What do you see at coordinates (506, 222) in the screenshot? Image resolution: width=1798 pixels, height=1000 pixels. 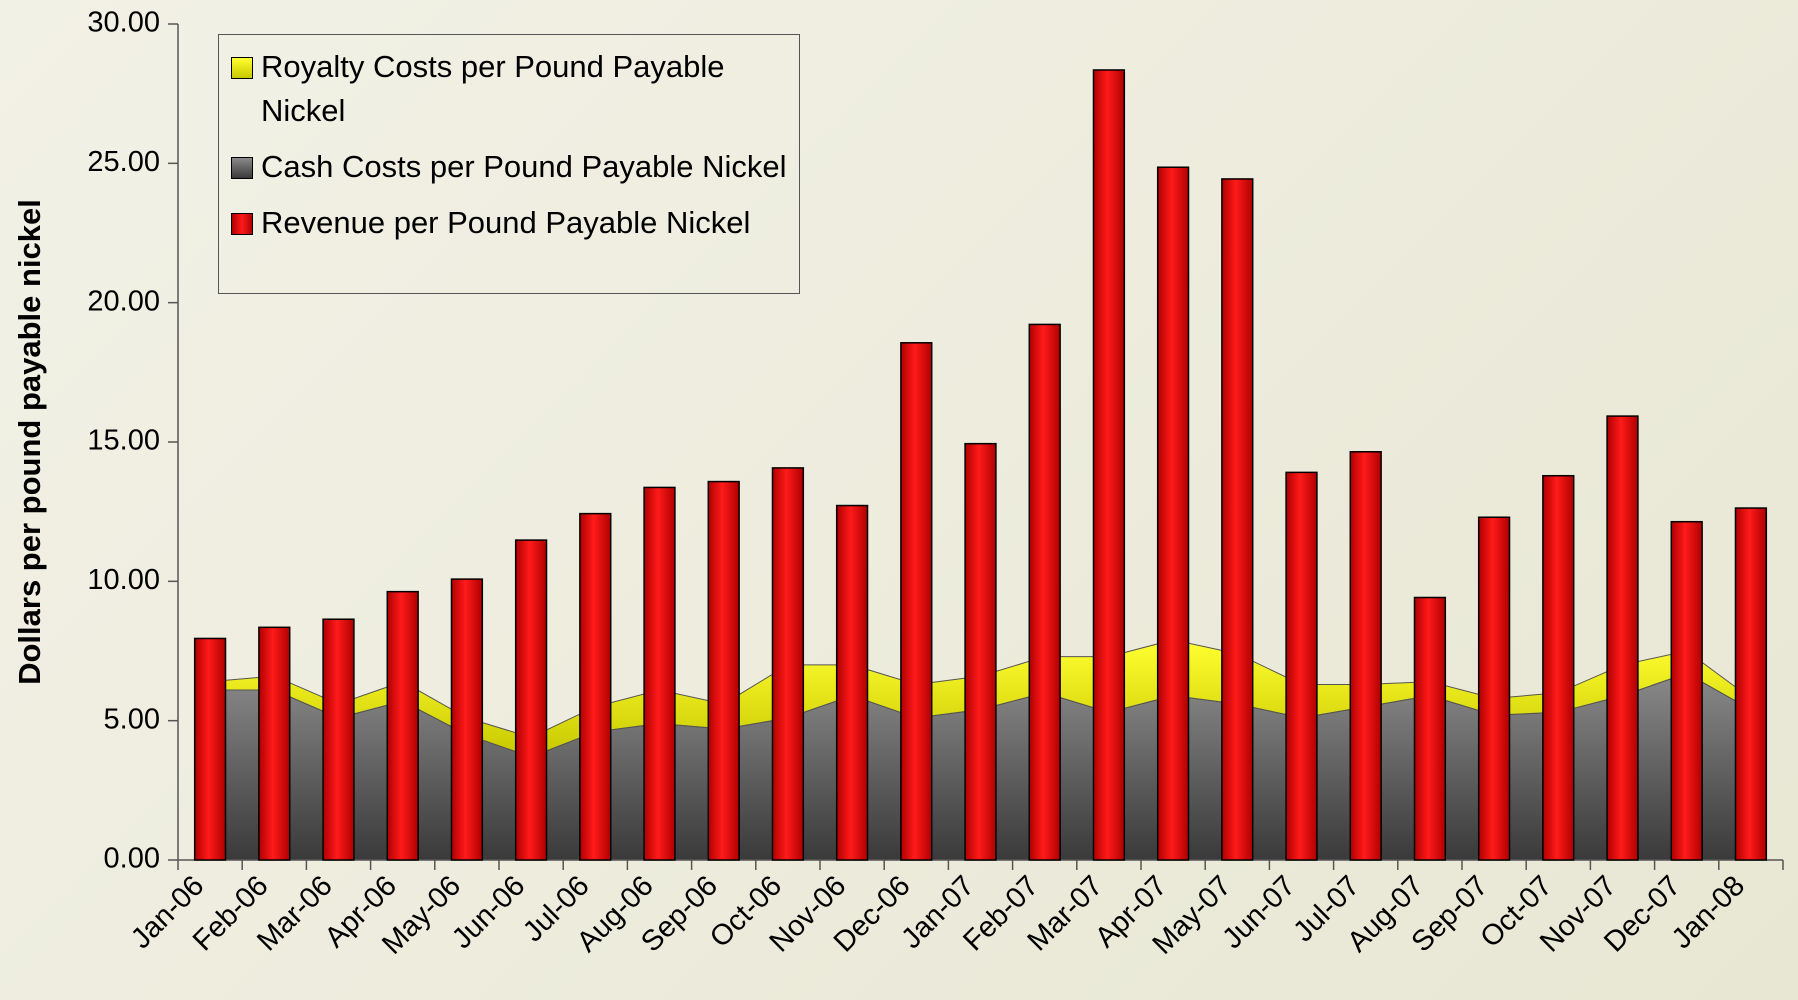 I see `legend-label: Revenue per Pound Payable Nickel` at bounding box center [506, 222].